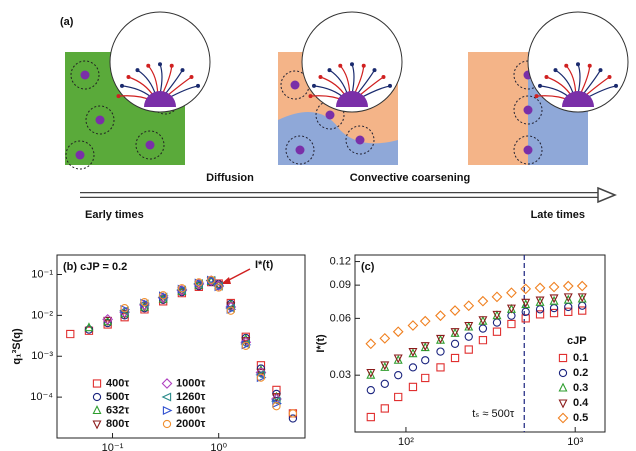 The height and width of the screenshot is (451, 636). I want to click on y-tick-label: 10⁻³, so click(42, 356).